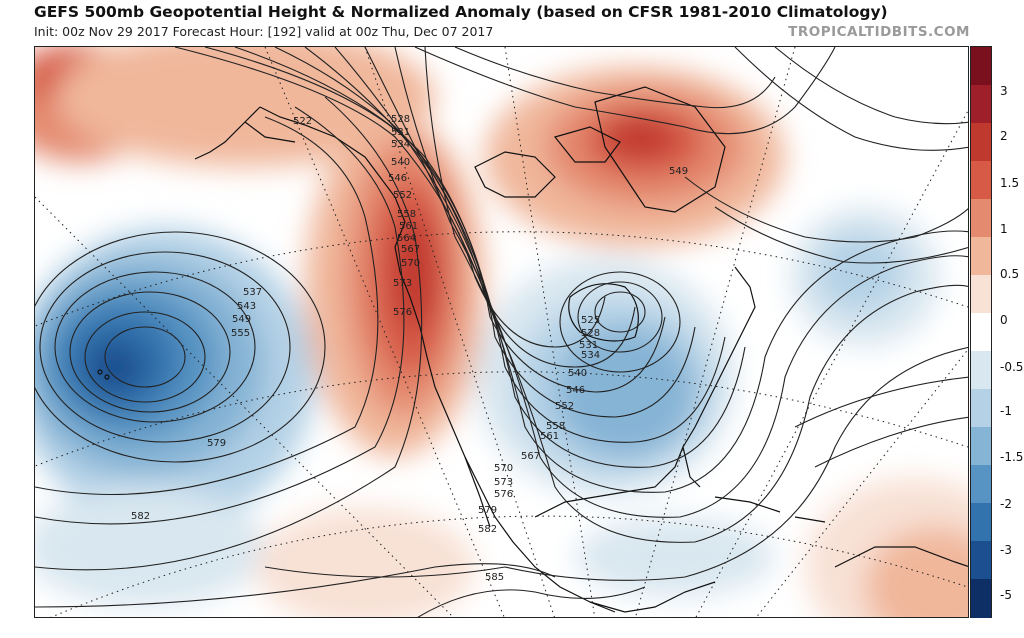 This screenshot has width=1024, height=638. I want to click on label-549-pacific: 549, so click(241, 319).